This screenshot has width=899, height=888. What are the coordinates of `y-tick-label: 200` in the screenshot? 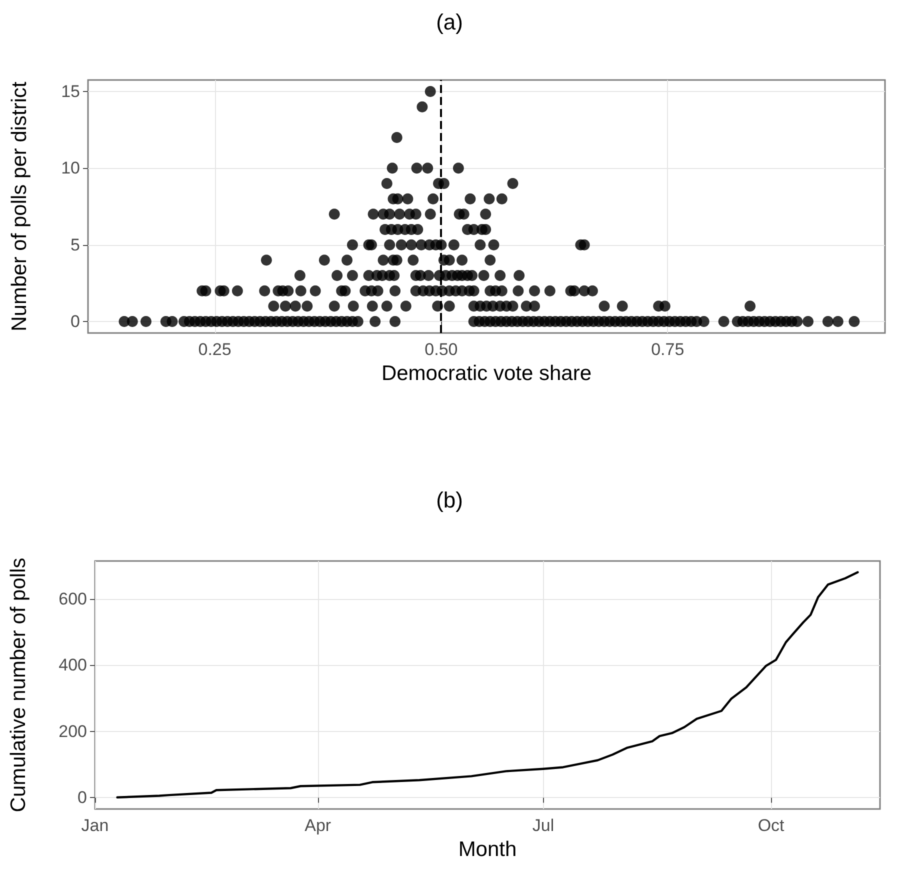 It's located at (72, 731).